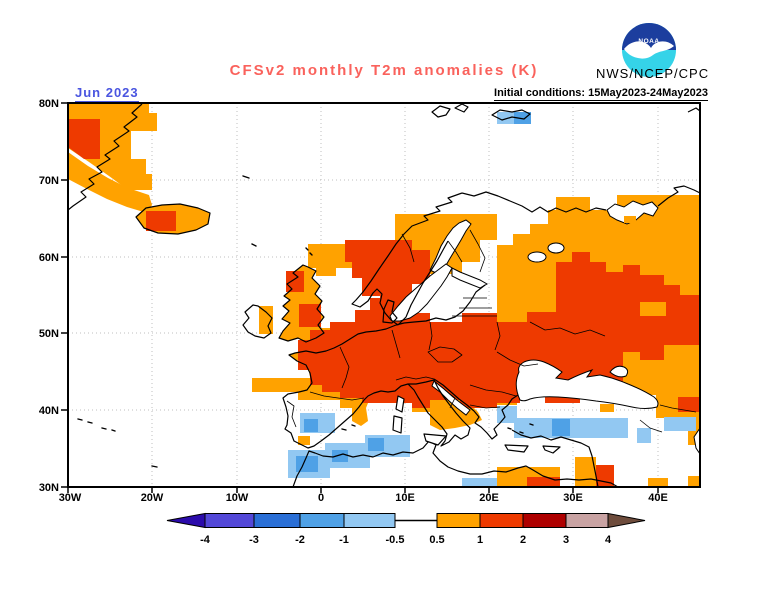  I want to click on white-sea-islet-orange, so click(630, 219).